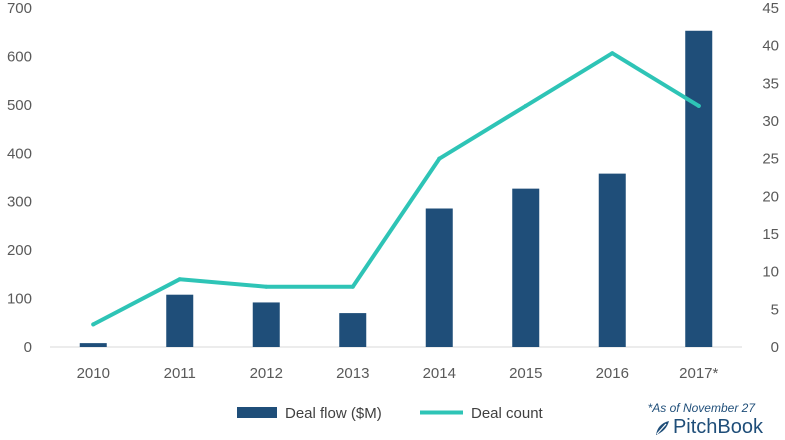  Describe the element at coordinates (612, 53) in the screenshot. I see `deal-count-point-2016` at that location.